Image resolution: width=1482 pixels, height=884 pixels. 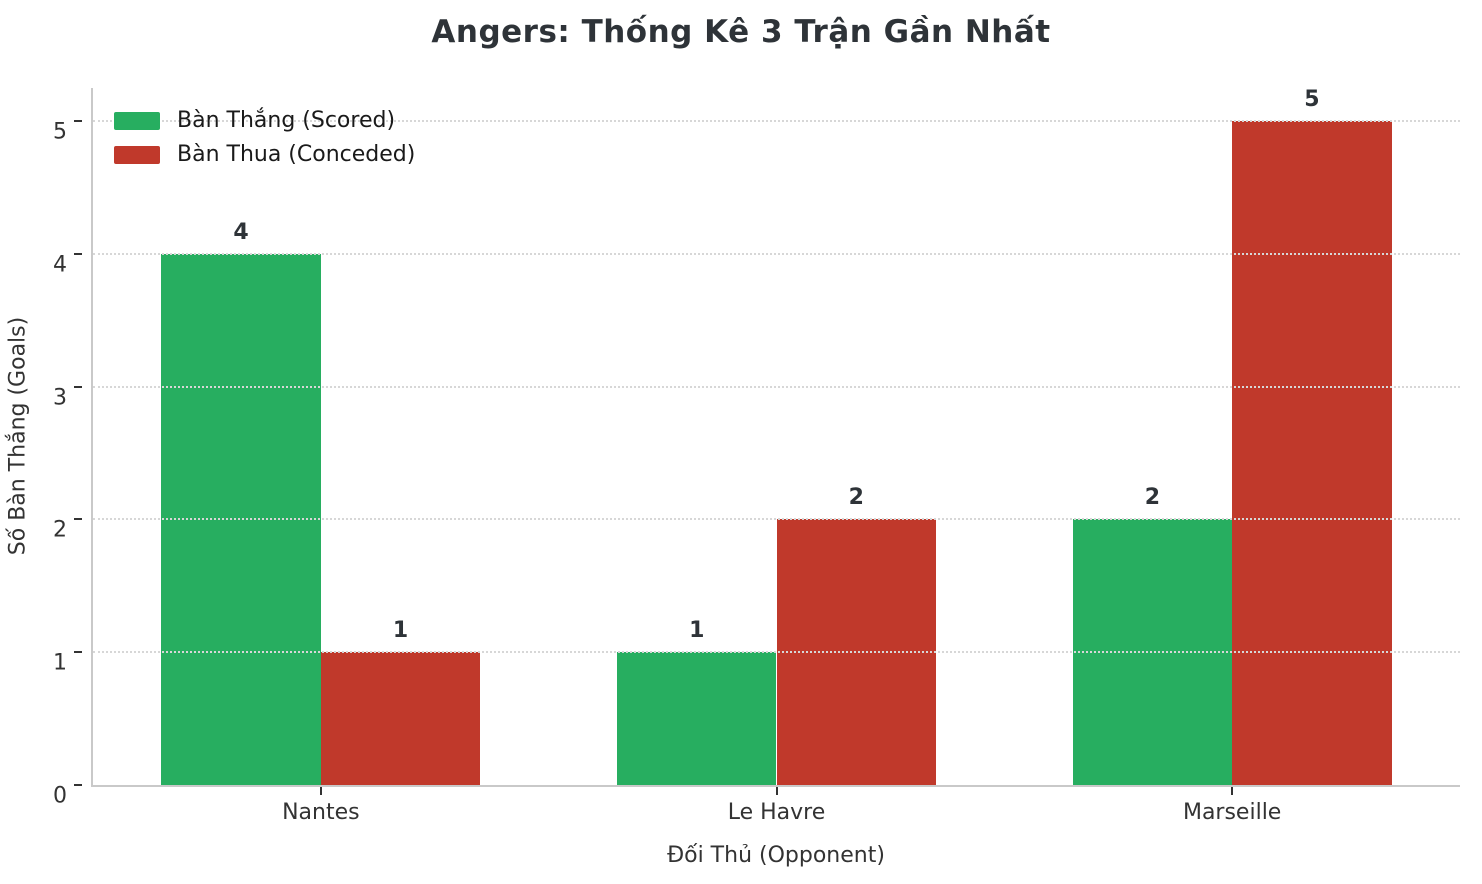 What do you see at coordinates (1232, 812) in the screenshot?
I see `x-tick-label-marseille: Marseille` at bounding box center [1232, 812].